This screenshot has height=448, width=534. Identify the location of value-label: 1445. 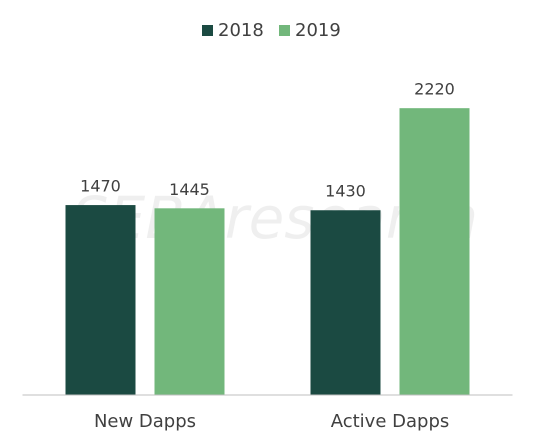
(189, 189).